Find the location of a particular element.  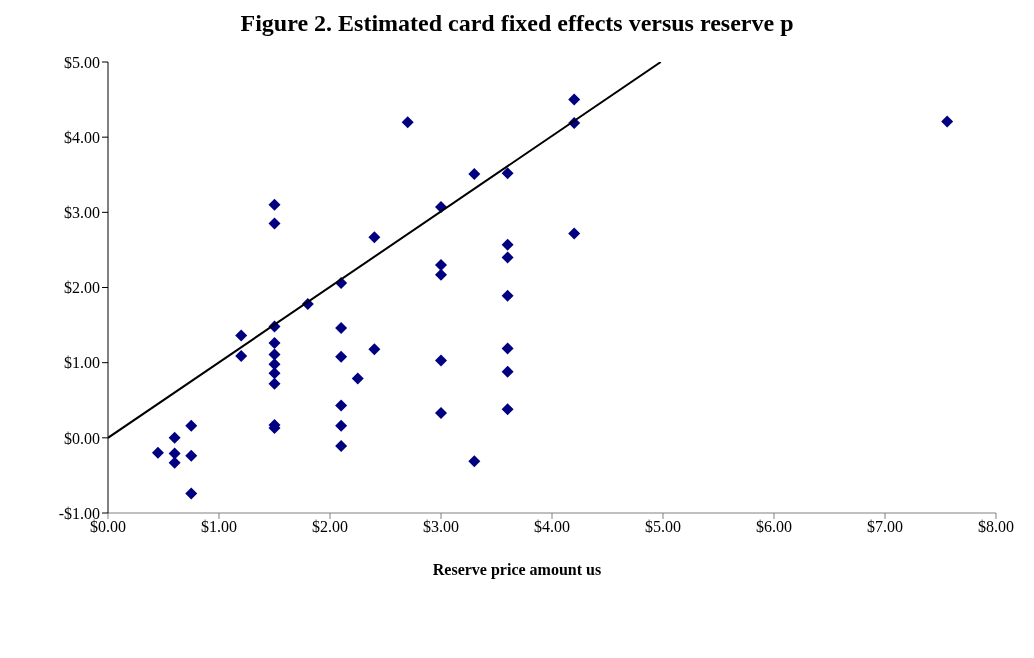

x-tick-label: $6.00 is located at coordinates (774, 527).